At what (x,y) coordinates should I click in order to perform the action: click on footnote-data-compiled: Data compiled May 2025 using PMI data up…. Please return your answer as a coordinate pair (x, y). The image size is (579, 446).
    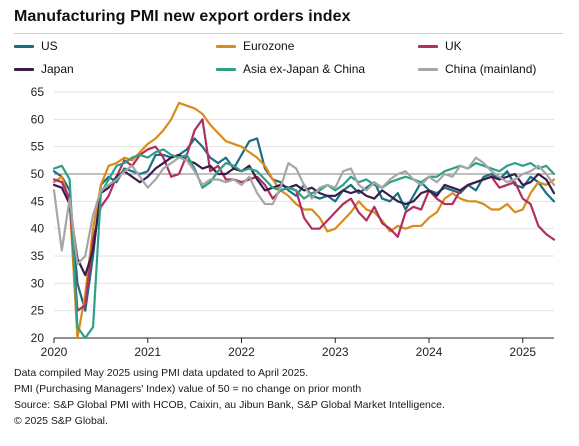
    Looking at the image, I should click on (161, 373).